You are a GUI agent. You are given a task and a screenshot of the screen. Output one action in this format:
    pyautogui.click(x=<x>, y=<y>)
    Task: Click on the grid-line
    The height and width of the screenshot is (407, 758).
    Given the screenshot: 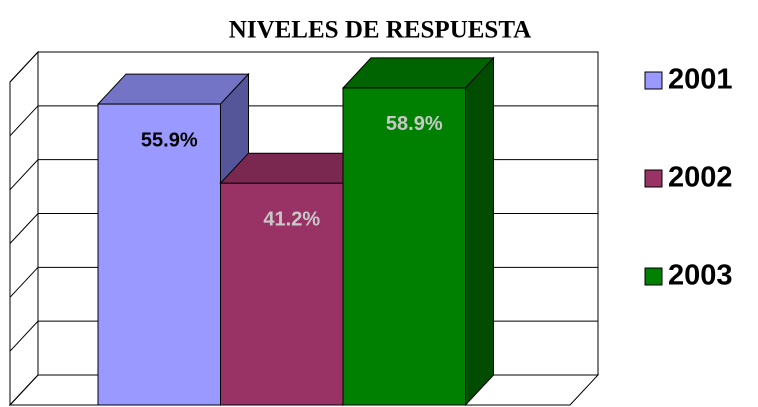 What is the action you would take?
    pyautogui.click(x=303, y=67)
    